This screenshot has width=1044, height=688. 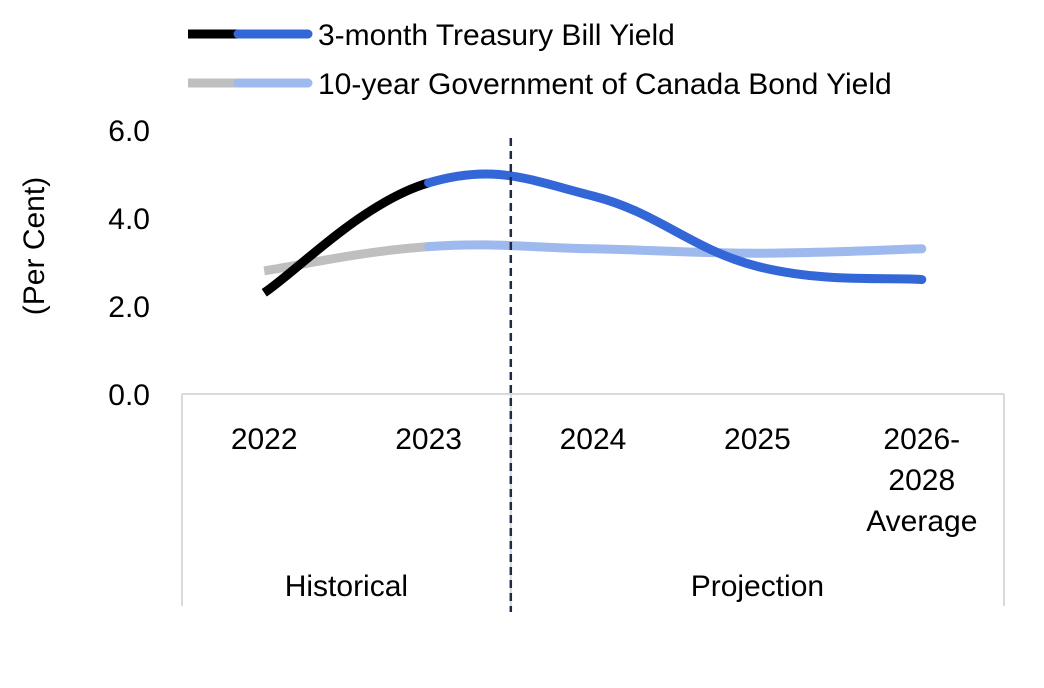 I want to click on series-line-bond-projection, so click(x=675, y=249).